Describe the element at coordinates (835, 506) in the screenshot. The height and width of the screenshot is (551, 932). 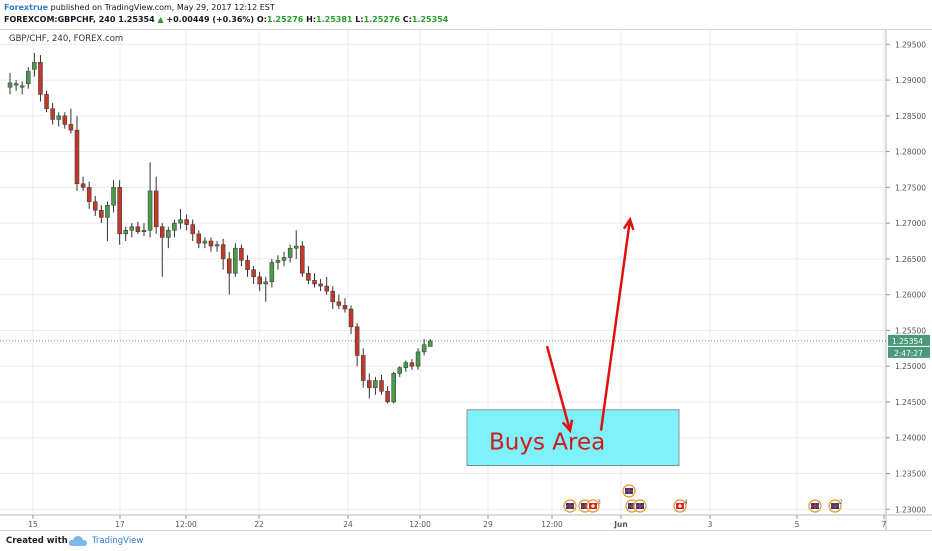
I see `event-flag-icon: 2` at that location.